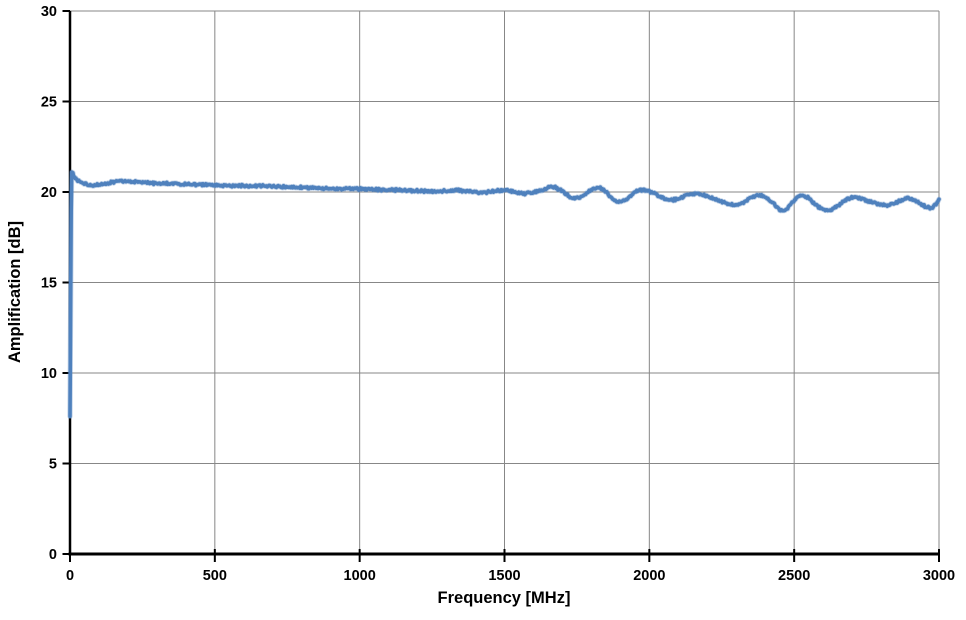 The image size is (966, 620). I want to click on y-tick-label: 0, so click(53, 555).